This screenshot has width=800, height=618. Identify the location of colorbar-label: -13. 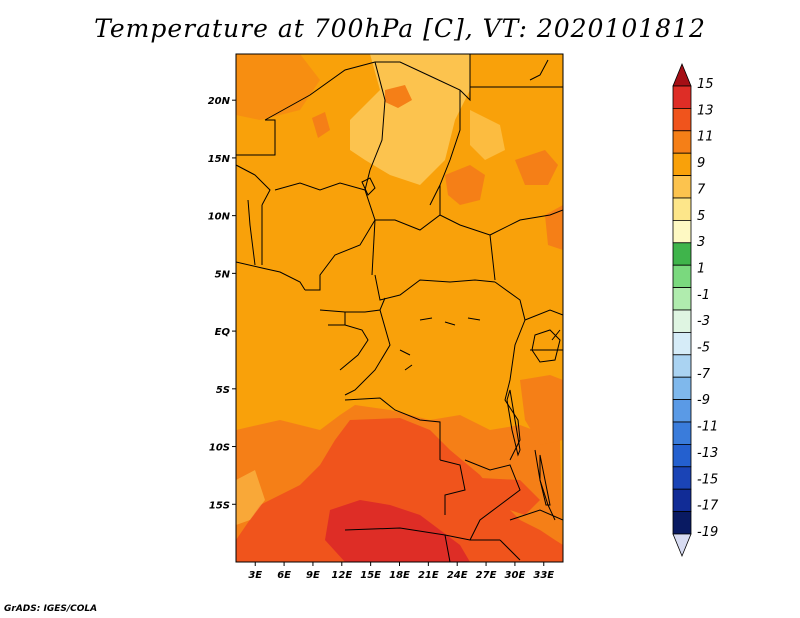
(707, 453).